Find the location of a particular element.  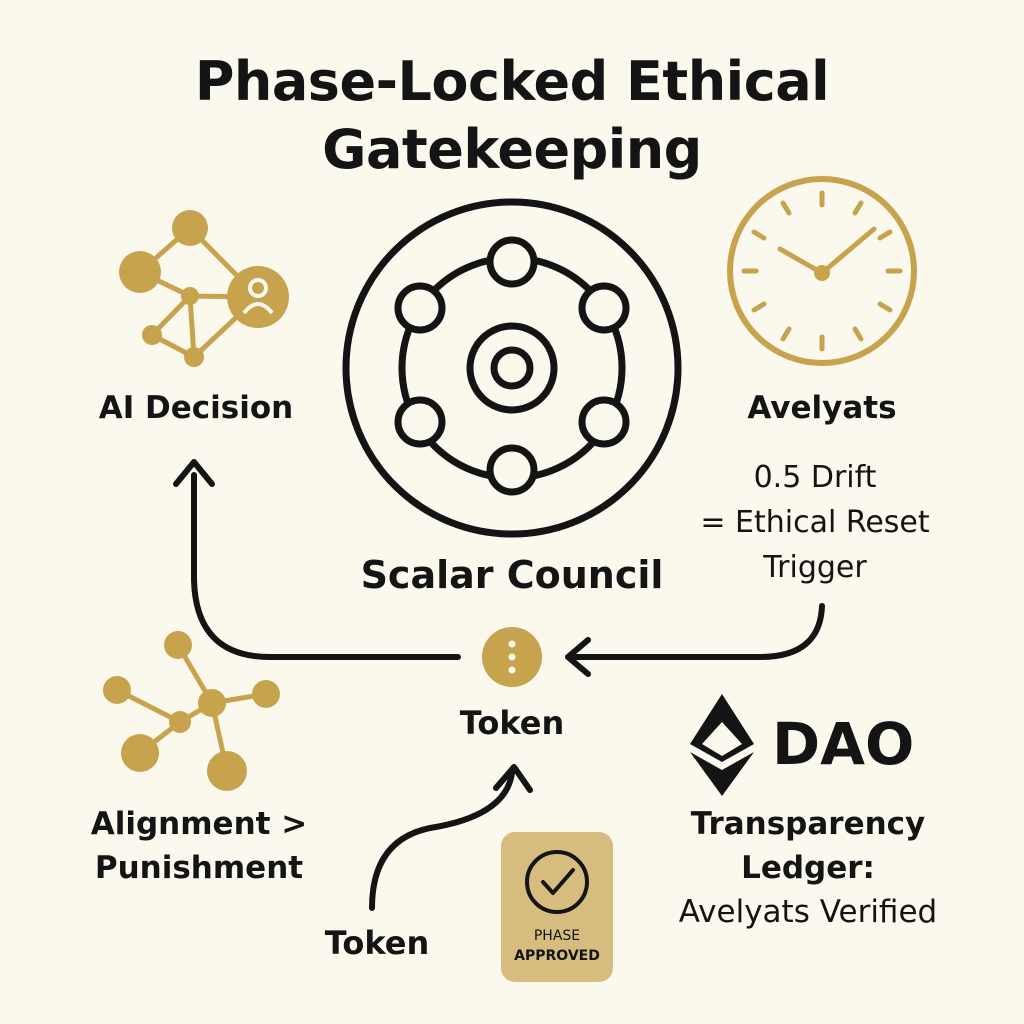

drift-note-line-2: = Ethical Reset is located at coordinates (815, 522).